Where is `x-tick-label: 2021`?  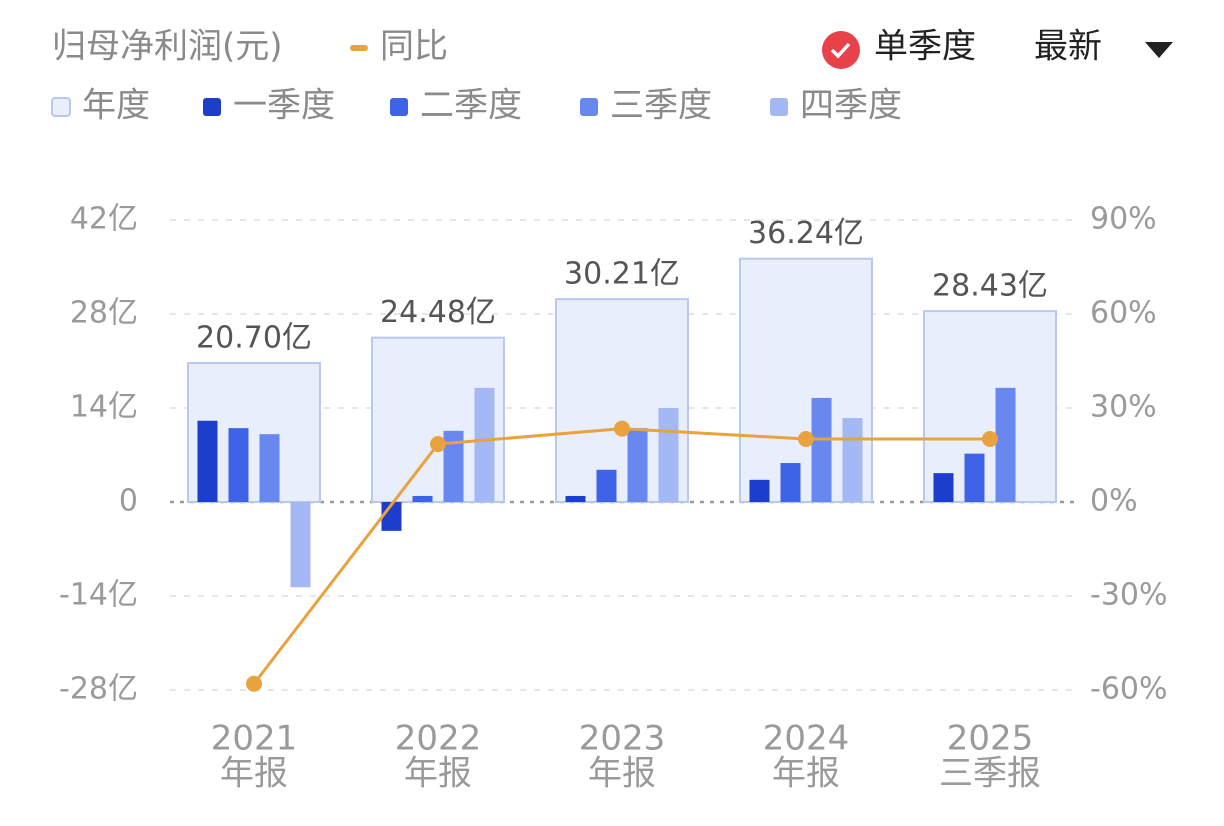 x-tick-label: 2021 is located at coordinates (254, 739).